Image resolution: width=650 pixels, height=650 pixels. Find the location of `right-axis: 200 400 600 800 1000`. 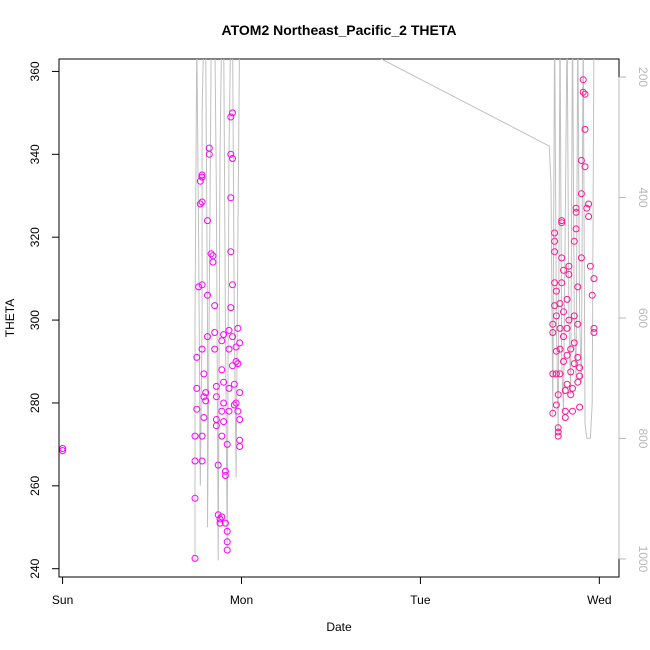

right-axis: 200 400 600 800 1000 is located at coordinates (634, 320).